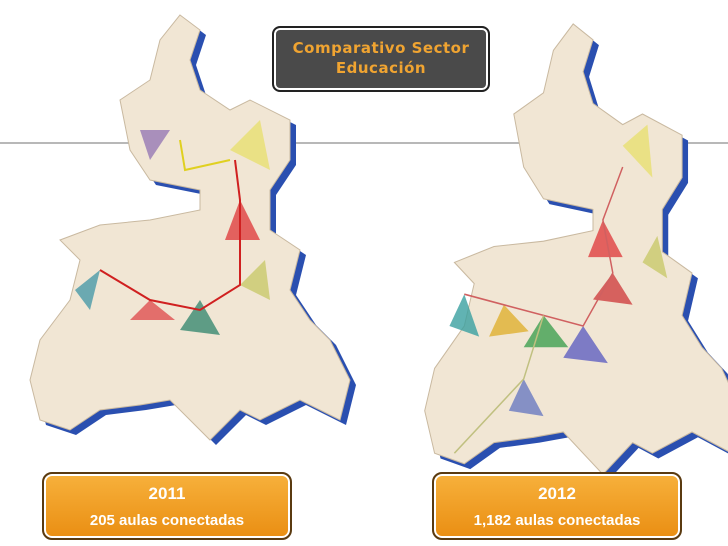 The width and height of the screenshot is (728, 546). What do you see at coordinates (167, 506) in the screenshot?
I see `caption-box-2011: 2011 205 aulas conectadas` at bounding box center [167, 506].